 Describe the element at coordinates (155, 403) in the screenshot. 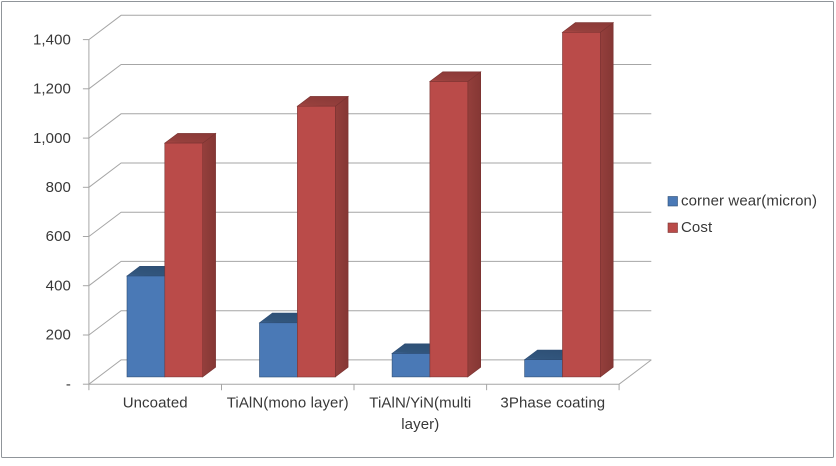

I see `svg-text: Uncoated` at that location.